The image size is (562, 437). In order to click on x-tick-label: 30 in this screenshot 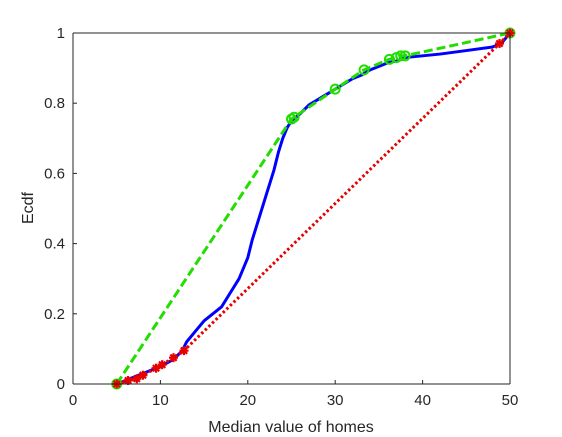, I will do `click(335, 400)`.